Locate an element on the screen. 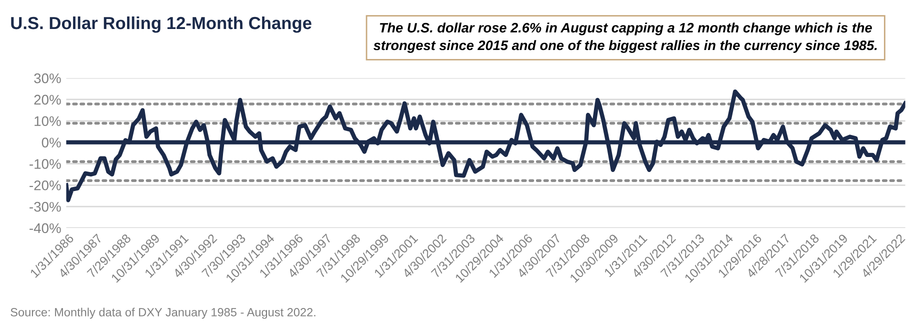 This screenshot has width=920, height=328. y-tick-label: -40% is located at coordinates (45, 228).